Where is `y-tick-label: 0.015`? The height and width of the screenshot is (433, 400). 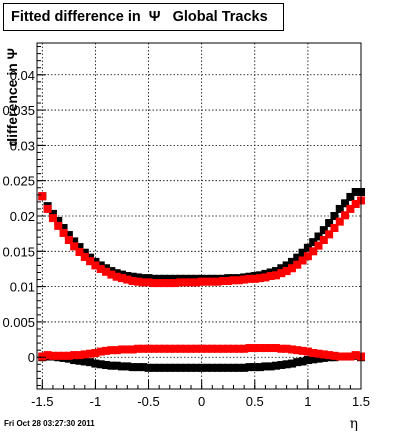 y-tick-label: 0.015 is located at coordinates (18, 251).